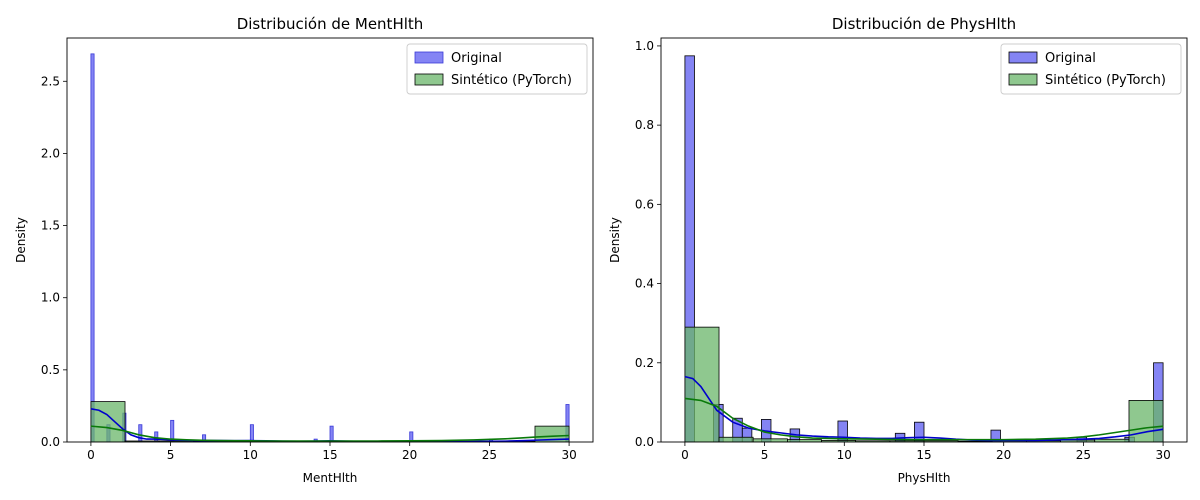 This screenshot has height=500, width=1200. What do you see at coordinates (644, 284) in the screenshot?
I see `y-tick-label: 0.4` at bounding box center [644, 284].